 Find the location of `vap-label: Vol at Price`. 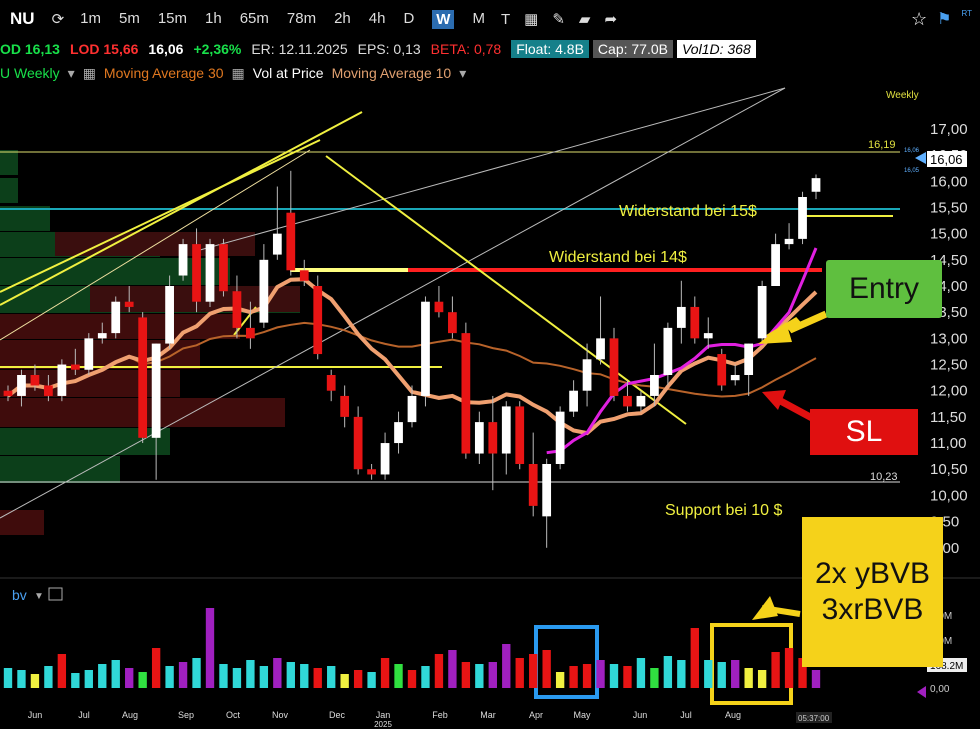

vap-label: Vol at Price is located at coordinates (288, 73).